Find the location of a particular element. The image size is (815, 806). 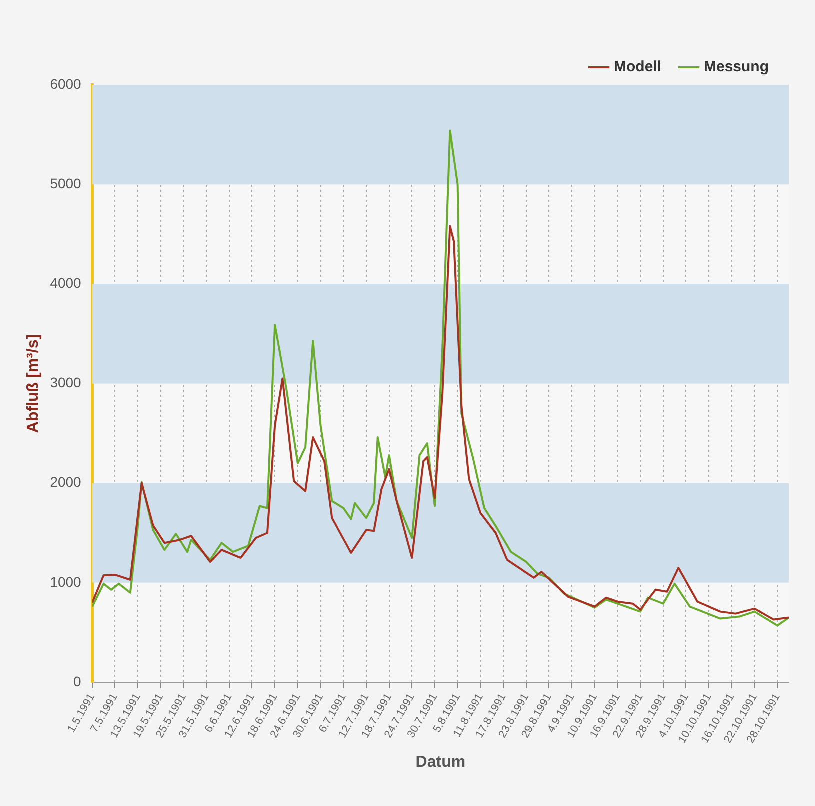

y-tick-label: 1000 is located at coordinates (66, 582).